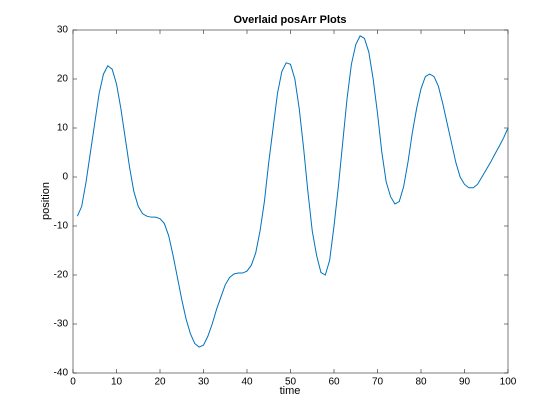 The height and width of the screenshot is (420, 560). What do you see at coordinates (204, 382) in the screenshot?
I see `x-tick-label: 30` at bounding box center [204, 382].